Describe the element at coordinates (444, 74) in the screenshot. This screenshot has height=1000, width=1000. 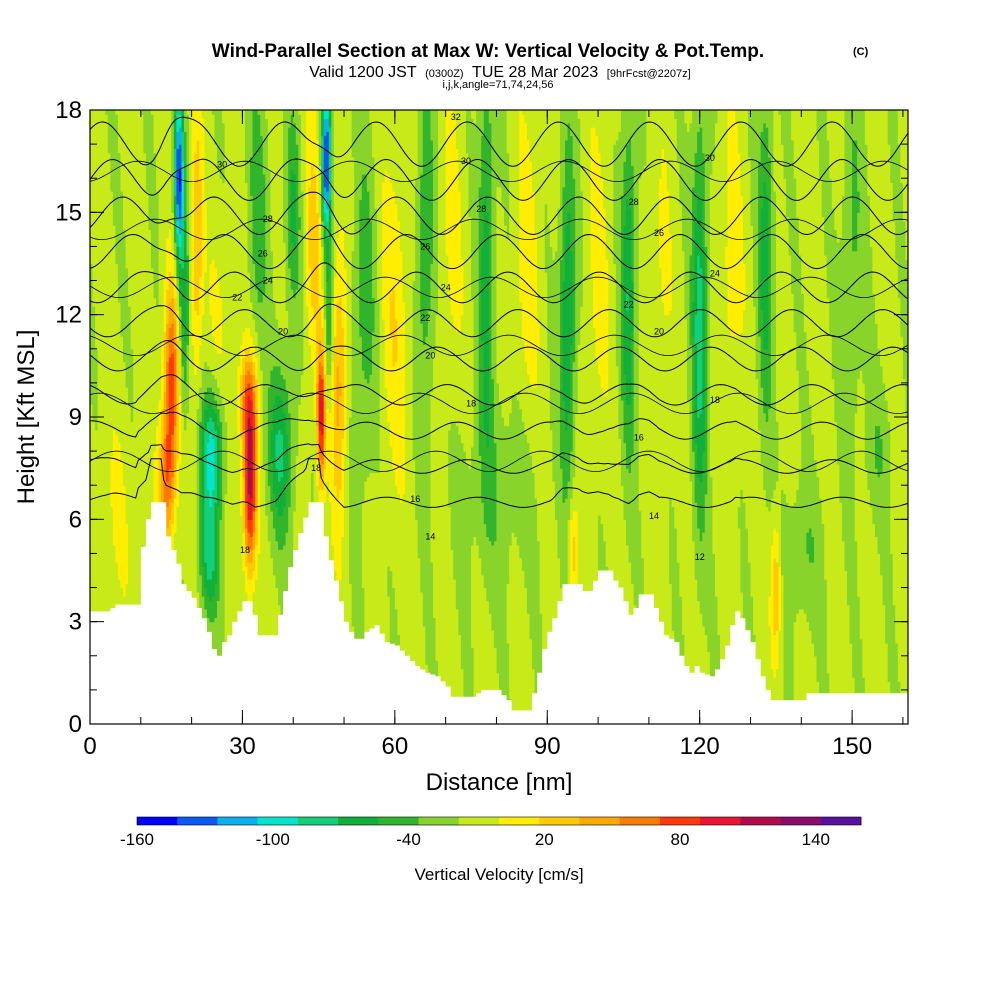
I see `valid-utc: (0300Z)` at that location.